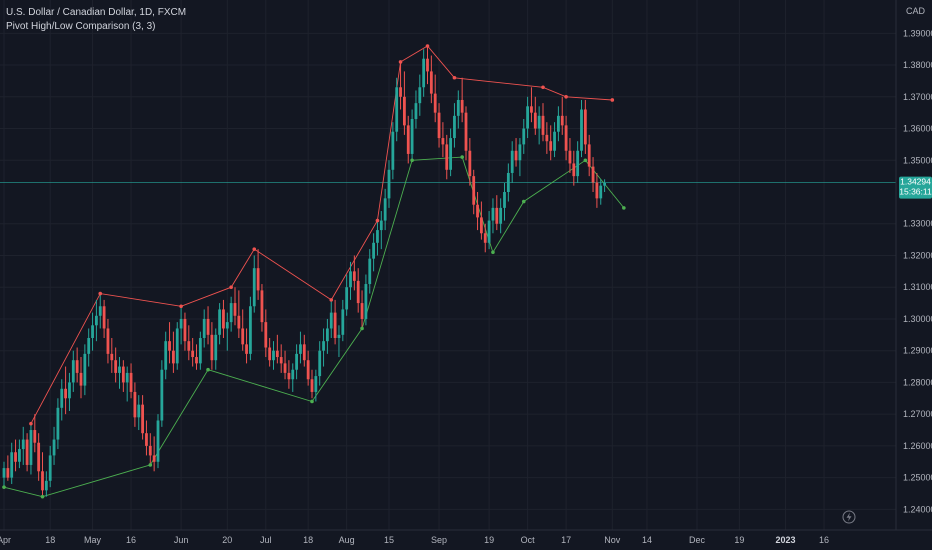 The width and height of the screenshot is (932, 550). What do you see at coordinates (96, 12) in the screenshot?
I see `symbol-title: U.S. Dollar / Canadian Dollar, 1D, FXCM` at bounding box center [96, 12].